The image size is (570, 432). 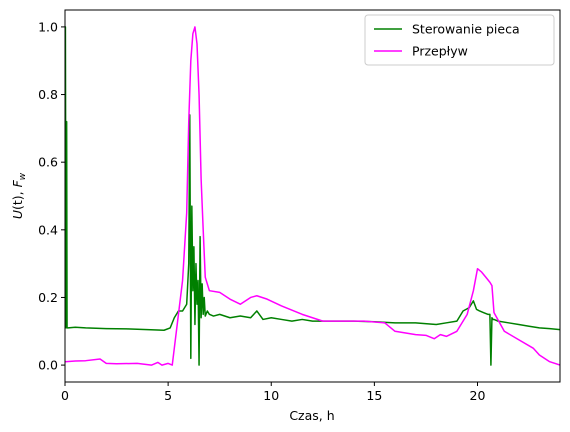 I want to click on legend-box, so click(x=459, y=40).